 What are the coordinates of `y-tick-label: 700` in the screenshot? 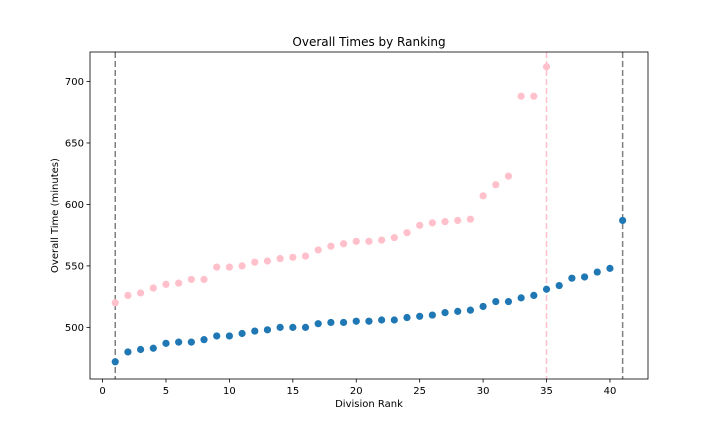 It's located at (74, 82).